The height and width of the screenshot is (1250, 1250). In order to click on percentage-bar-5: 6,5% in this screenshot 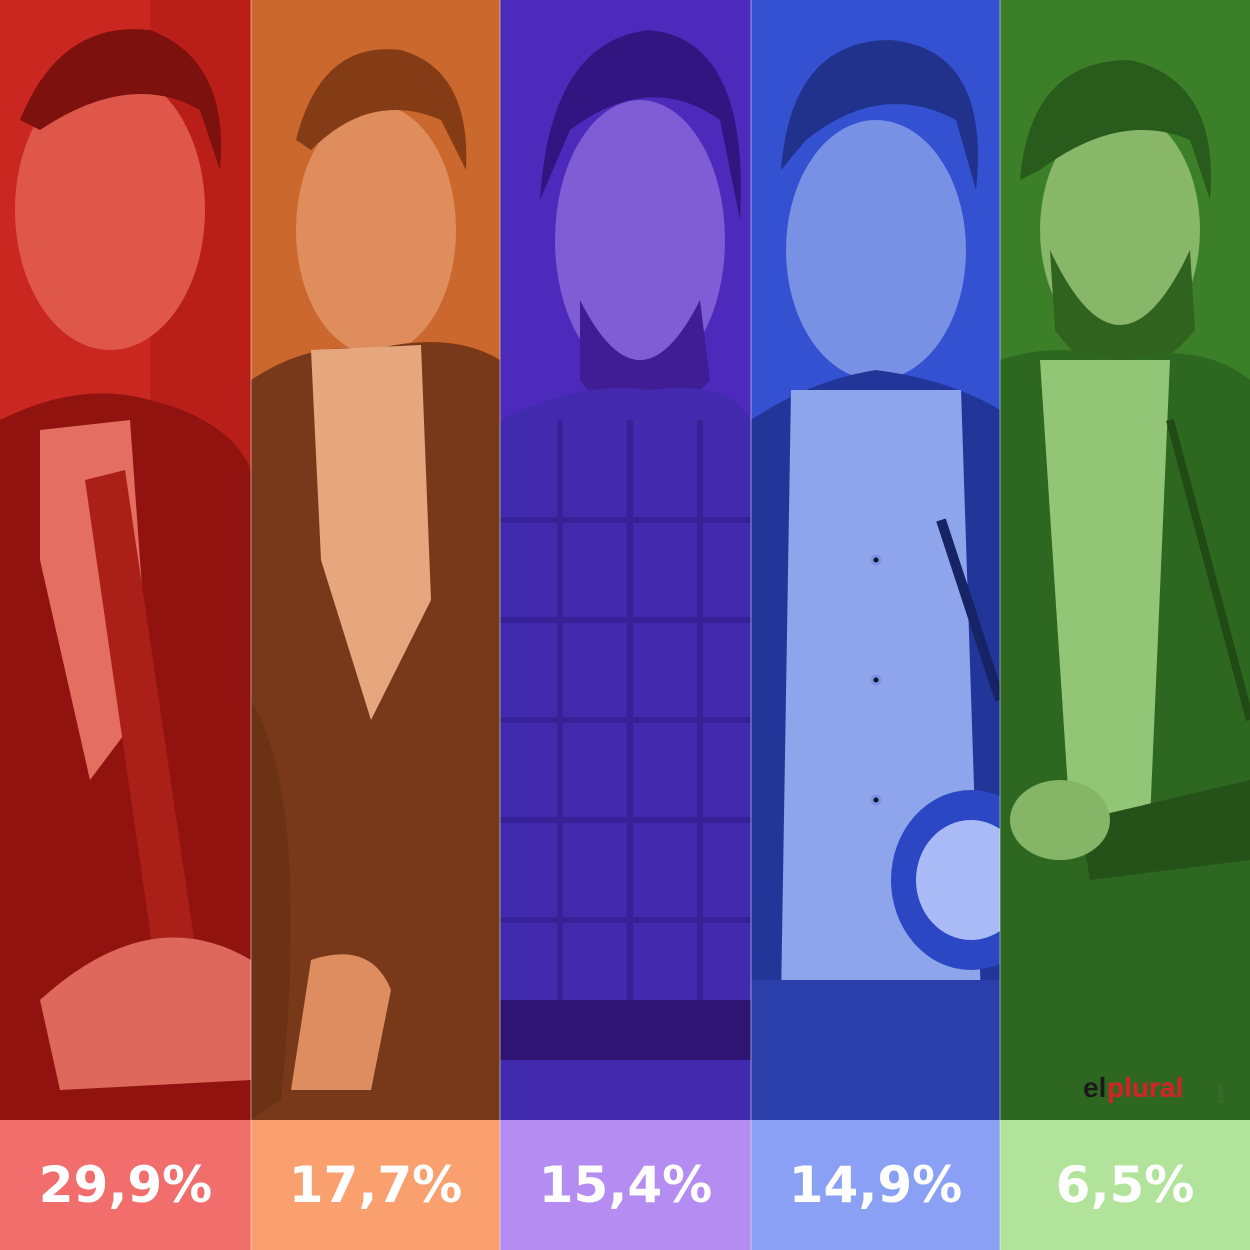, I will do `click(1125, 1185)`.